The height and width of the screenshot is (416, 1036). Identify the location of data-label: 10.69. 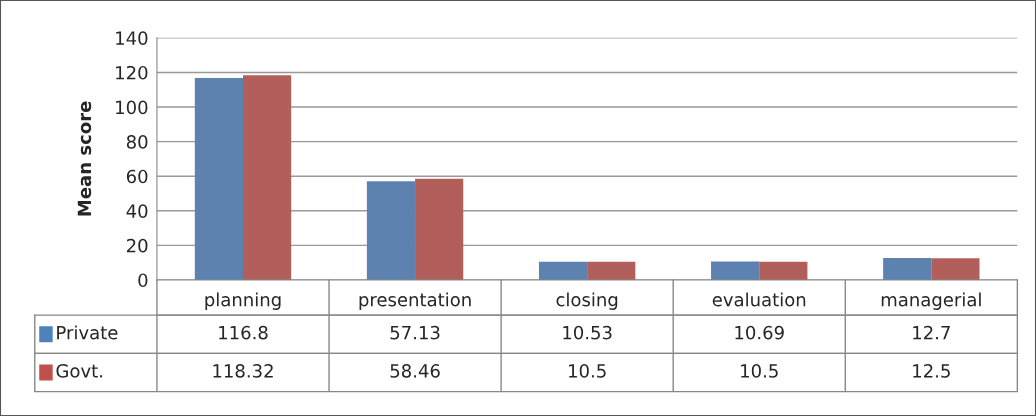
(759, 332).